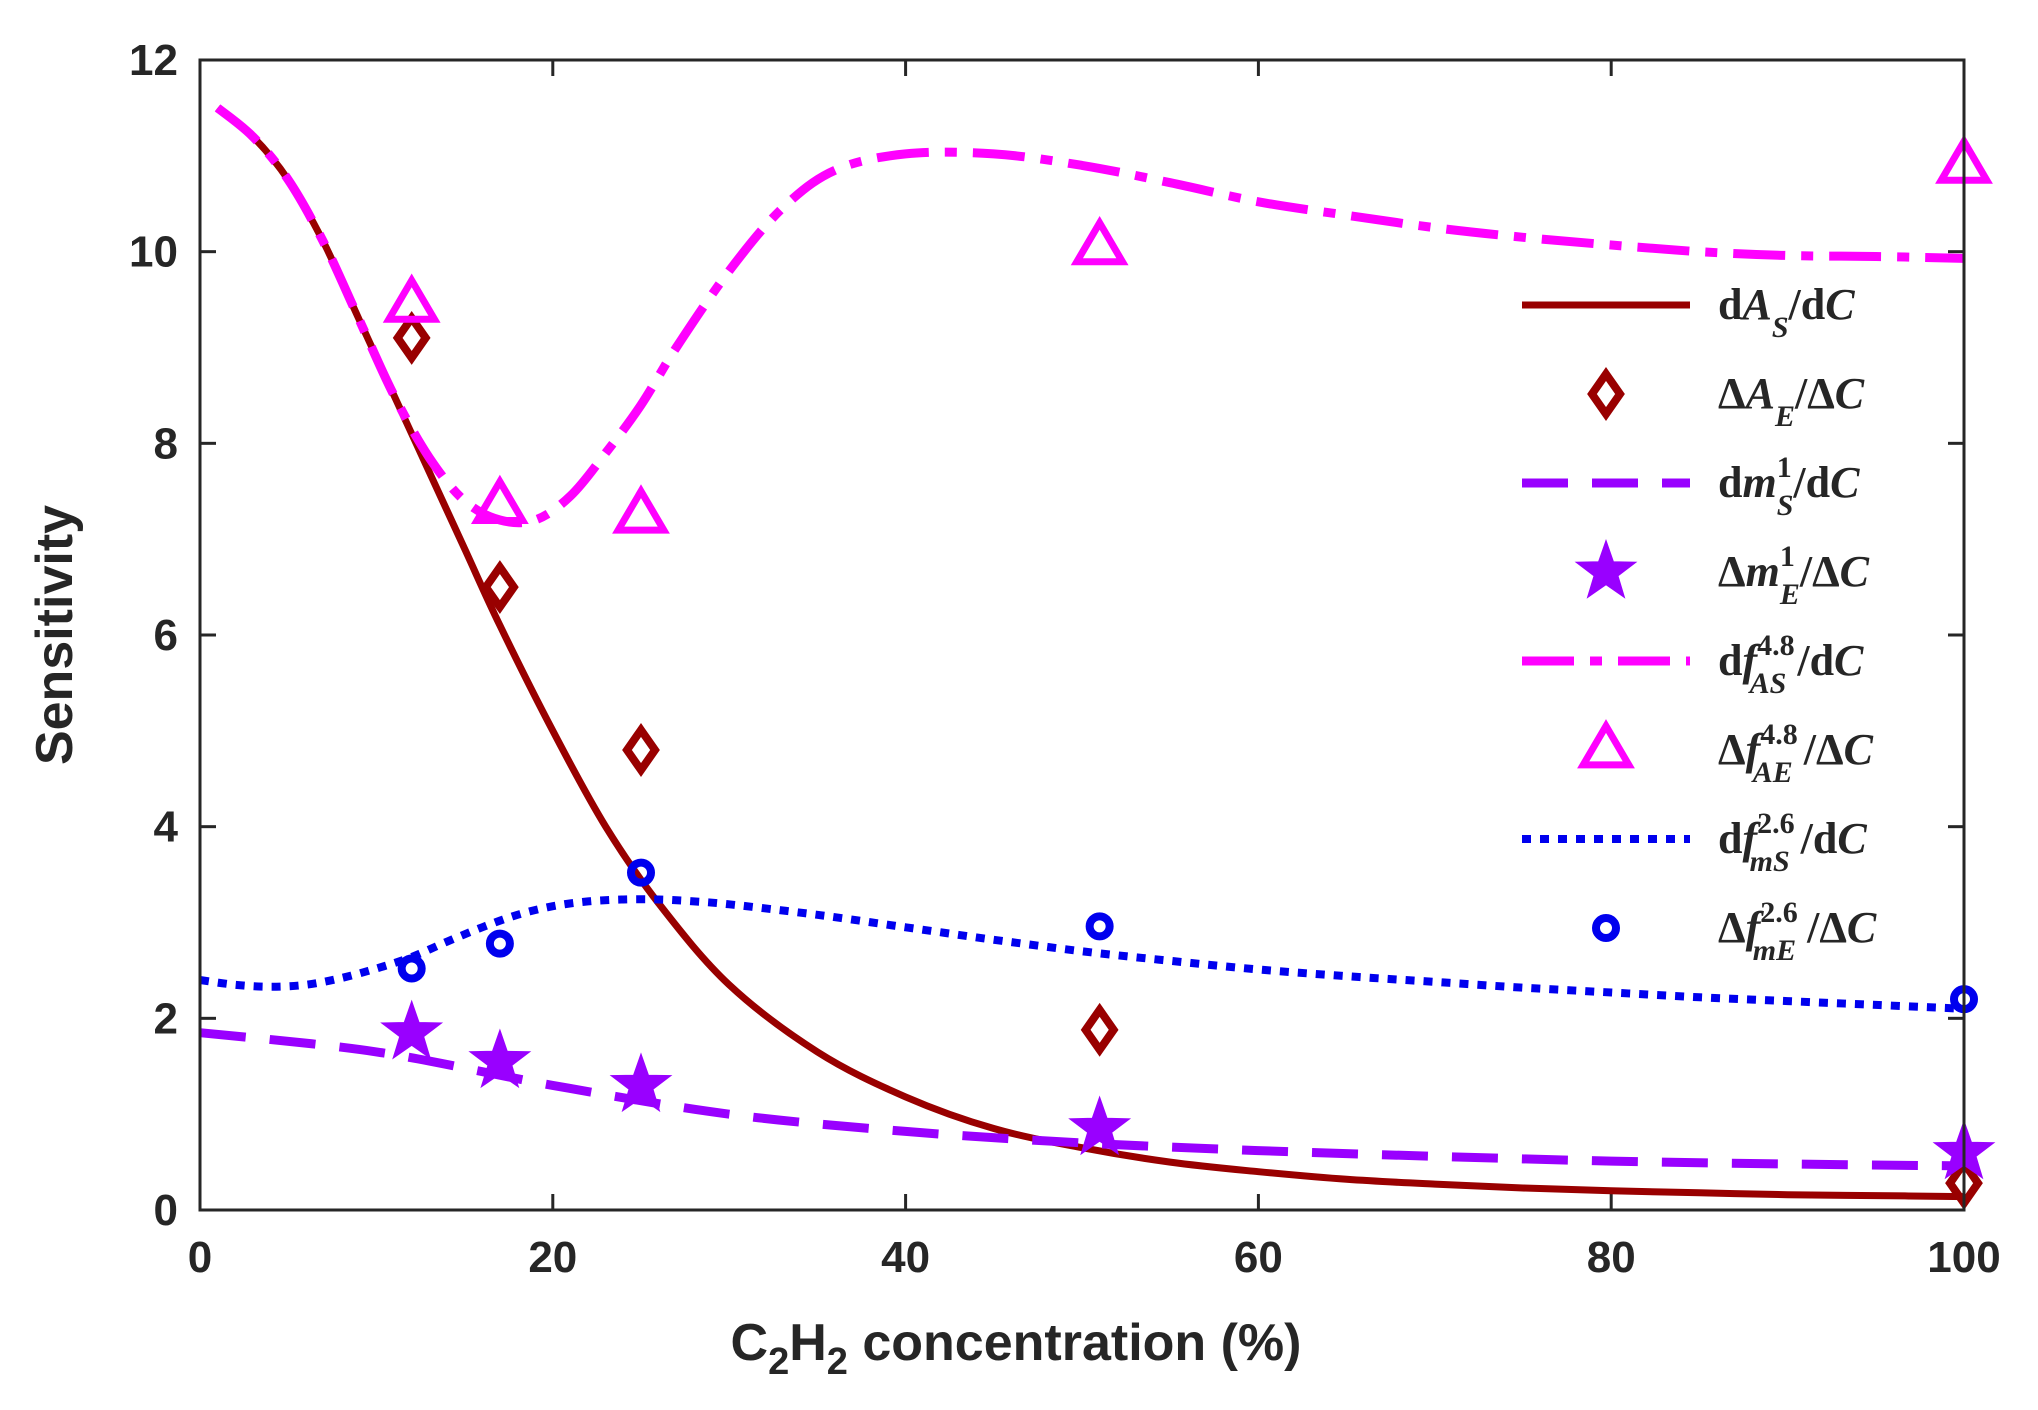 This screenshot has width=2038, height=1410. What do you see at coordinates (1082, 954) in the screenshot?
I see `series-7-line` at bounding box center [1082, 954].